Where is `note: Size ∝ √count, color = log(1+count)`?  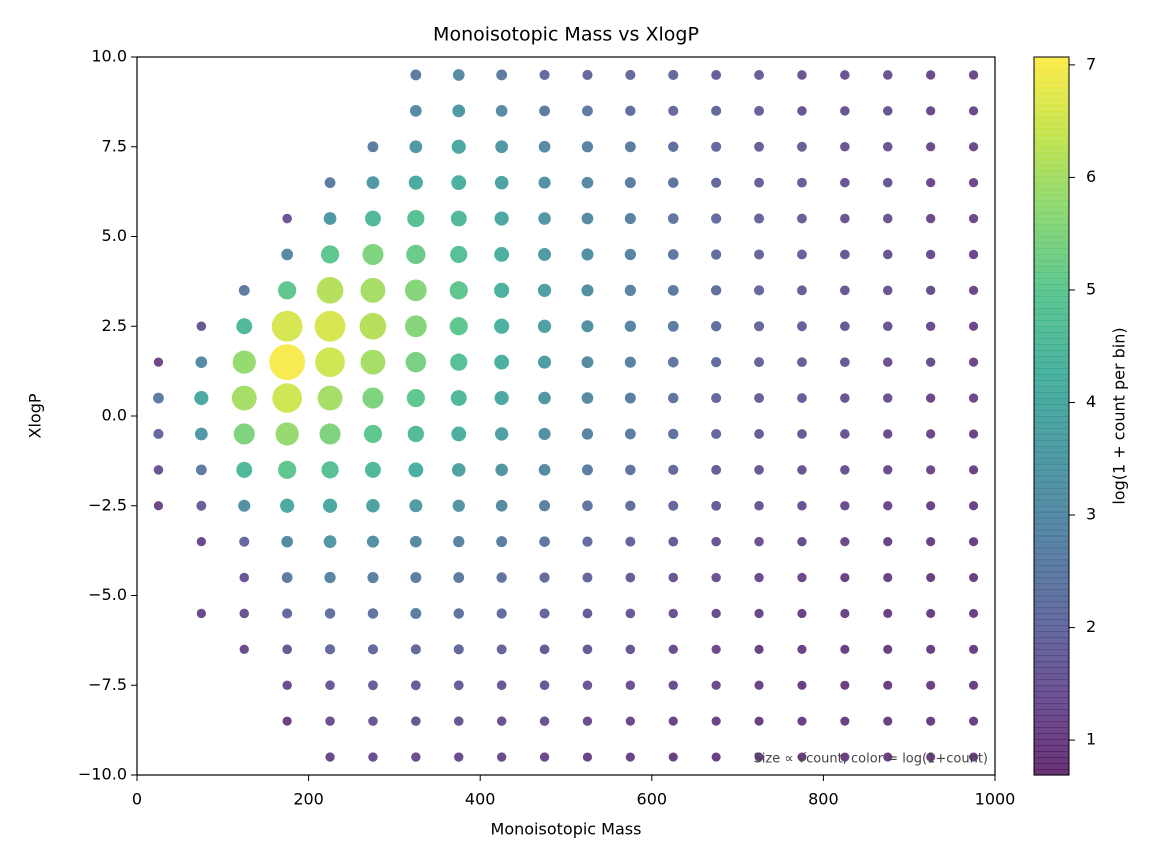
note: Size ∝ √count, color = log(1+count) is located at coordinates (871, 759).